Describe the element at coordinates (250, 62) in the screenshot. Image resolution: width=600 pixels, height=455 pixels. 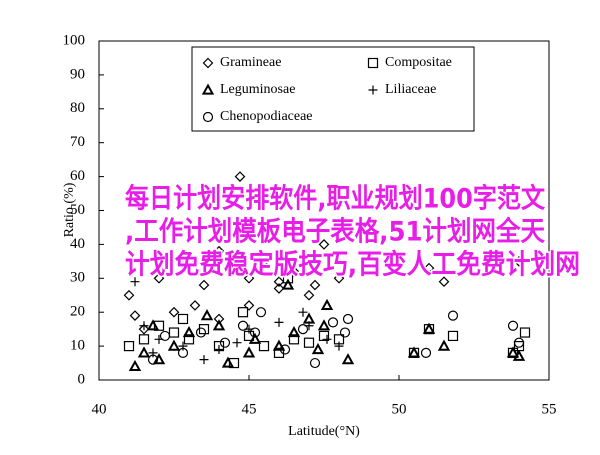
I see `legend-label: Gramineae` at that location.